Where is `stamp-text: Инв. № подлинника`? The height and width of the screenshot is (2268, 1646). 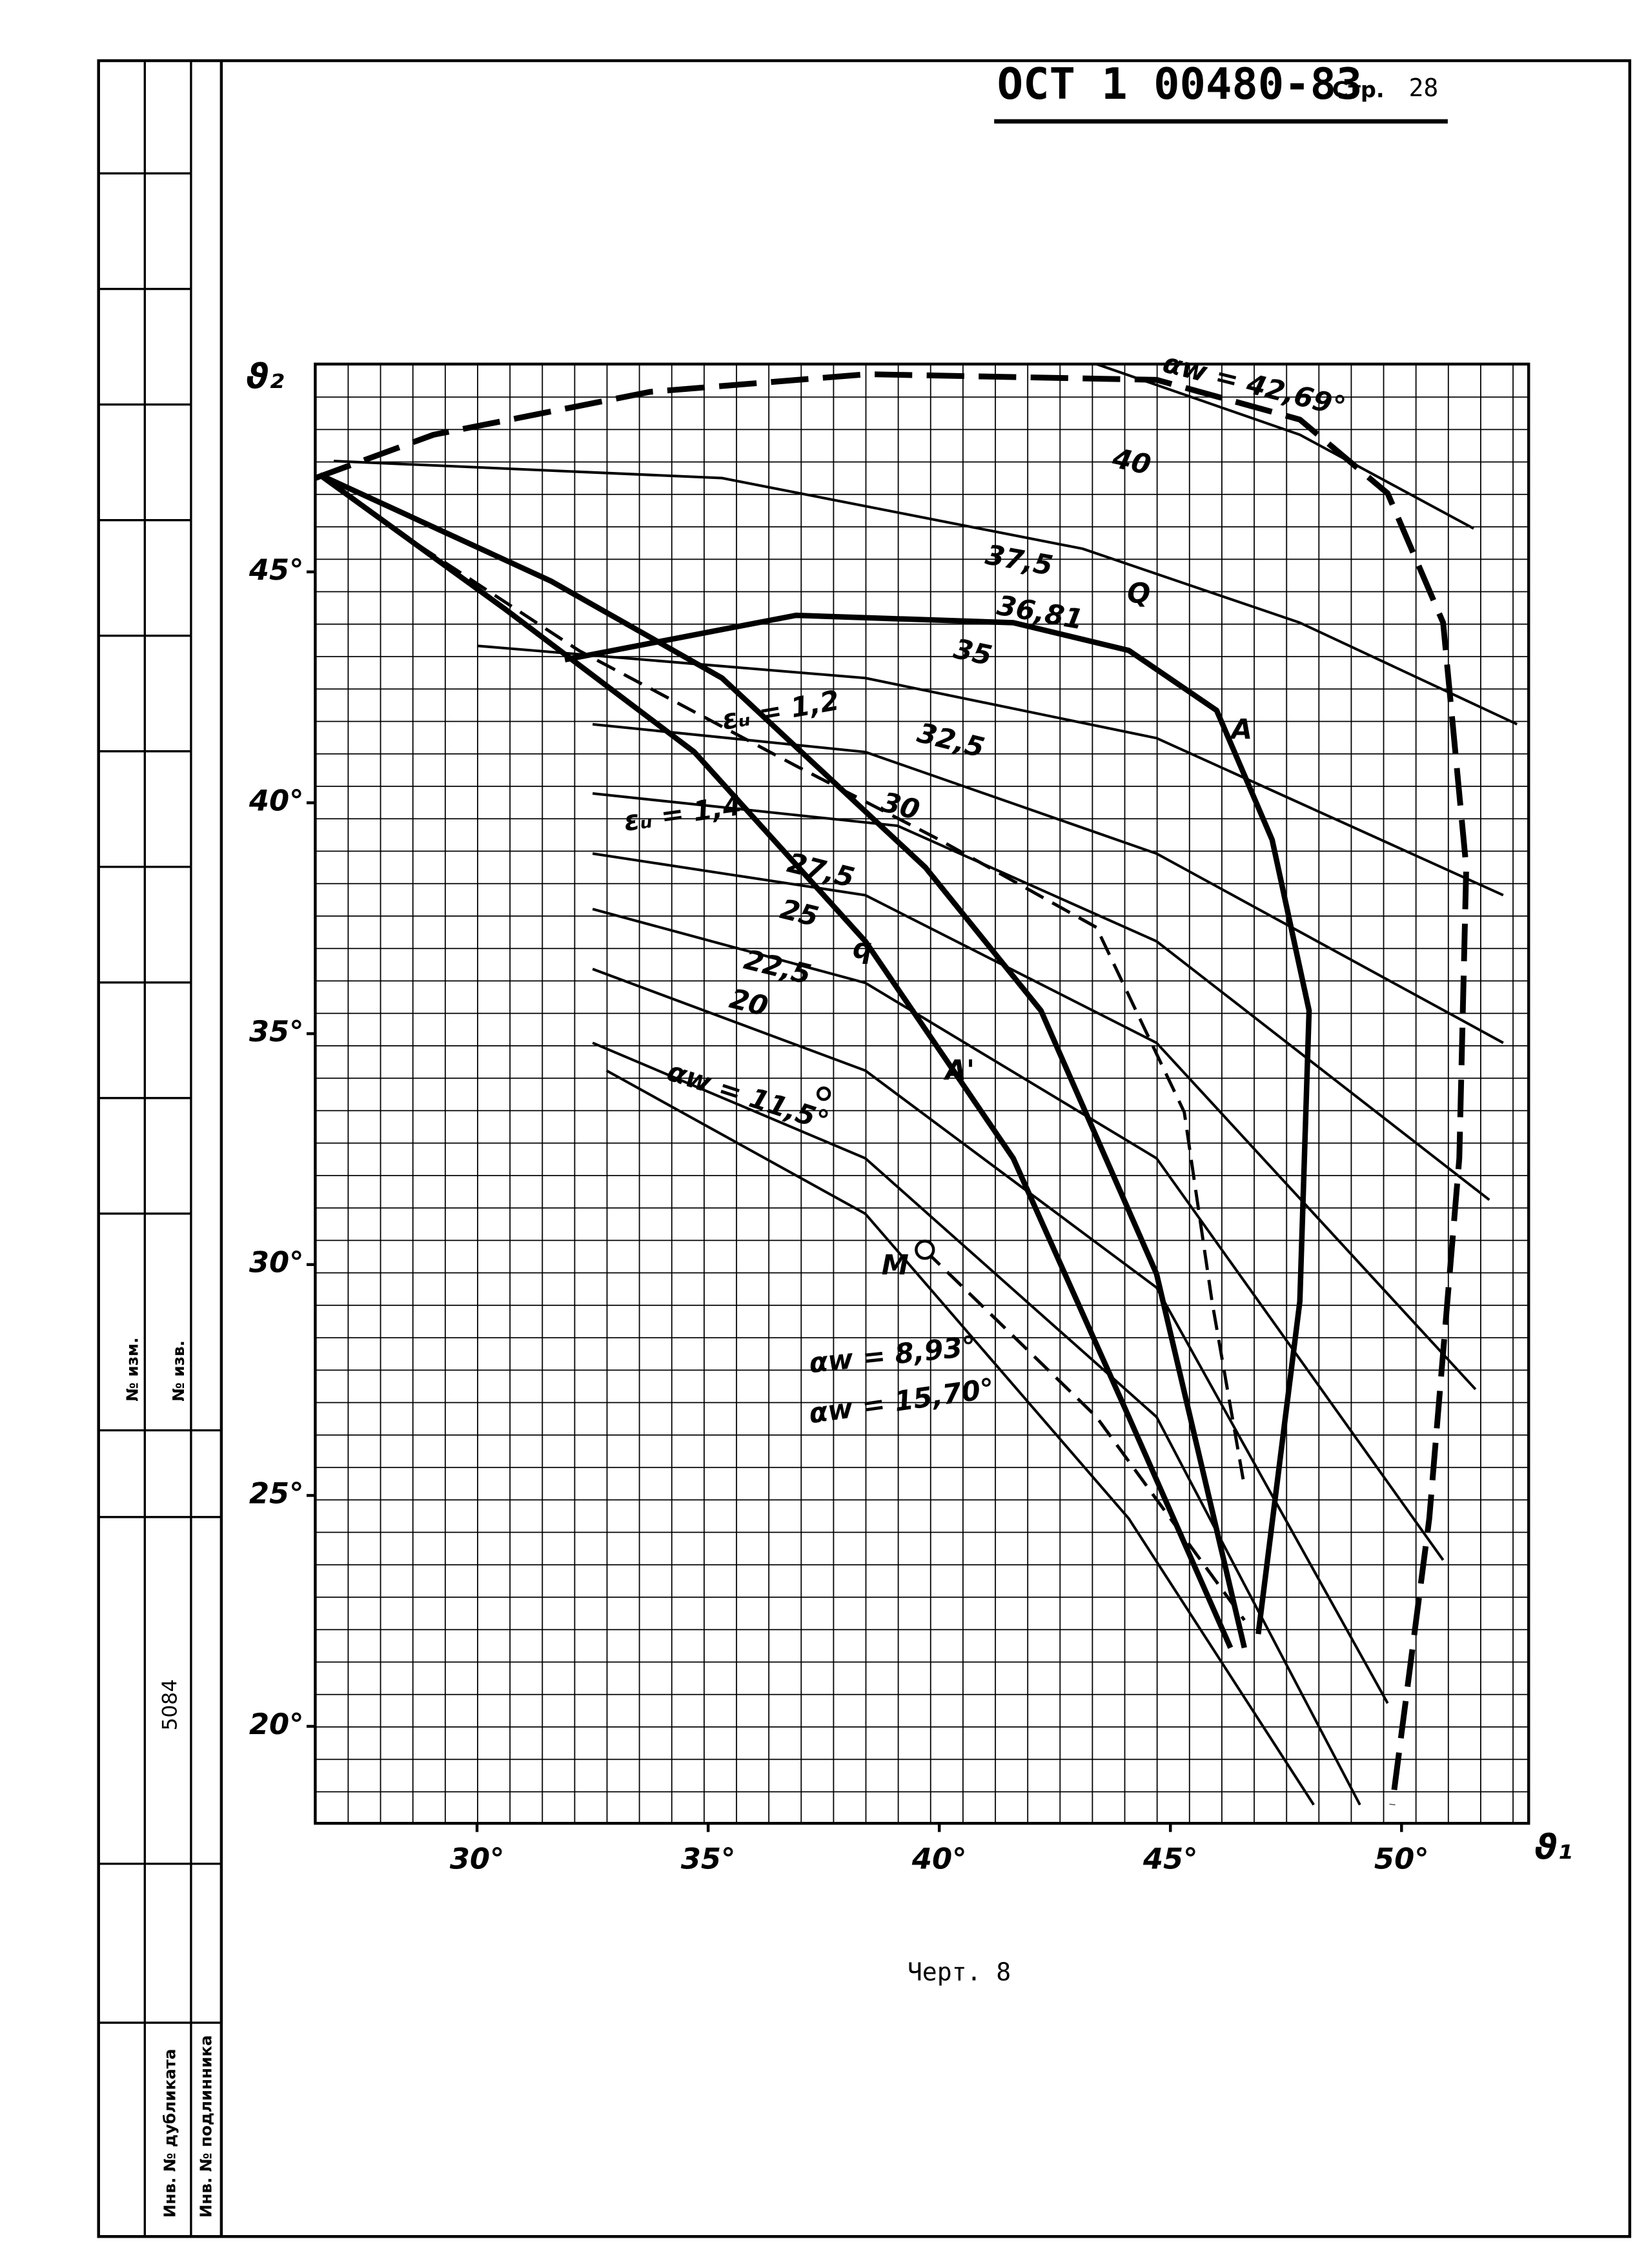
stamp-text: Инв. № подлинника is located at coordinates (207, 2126).